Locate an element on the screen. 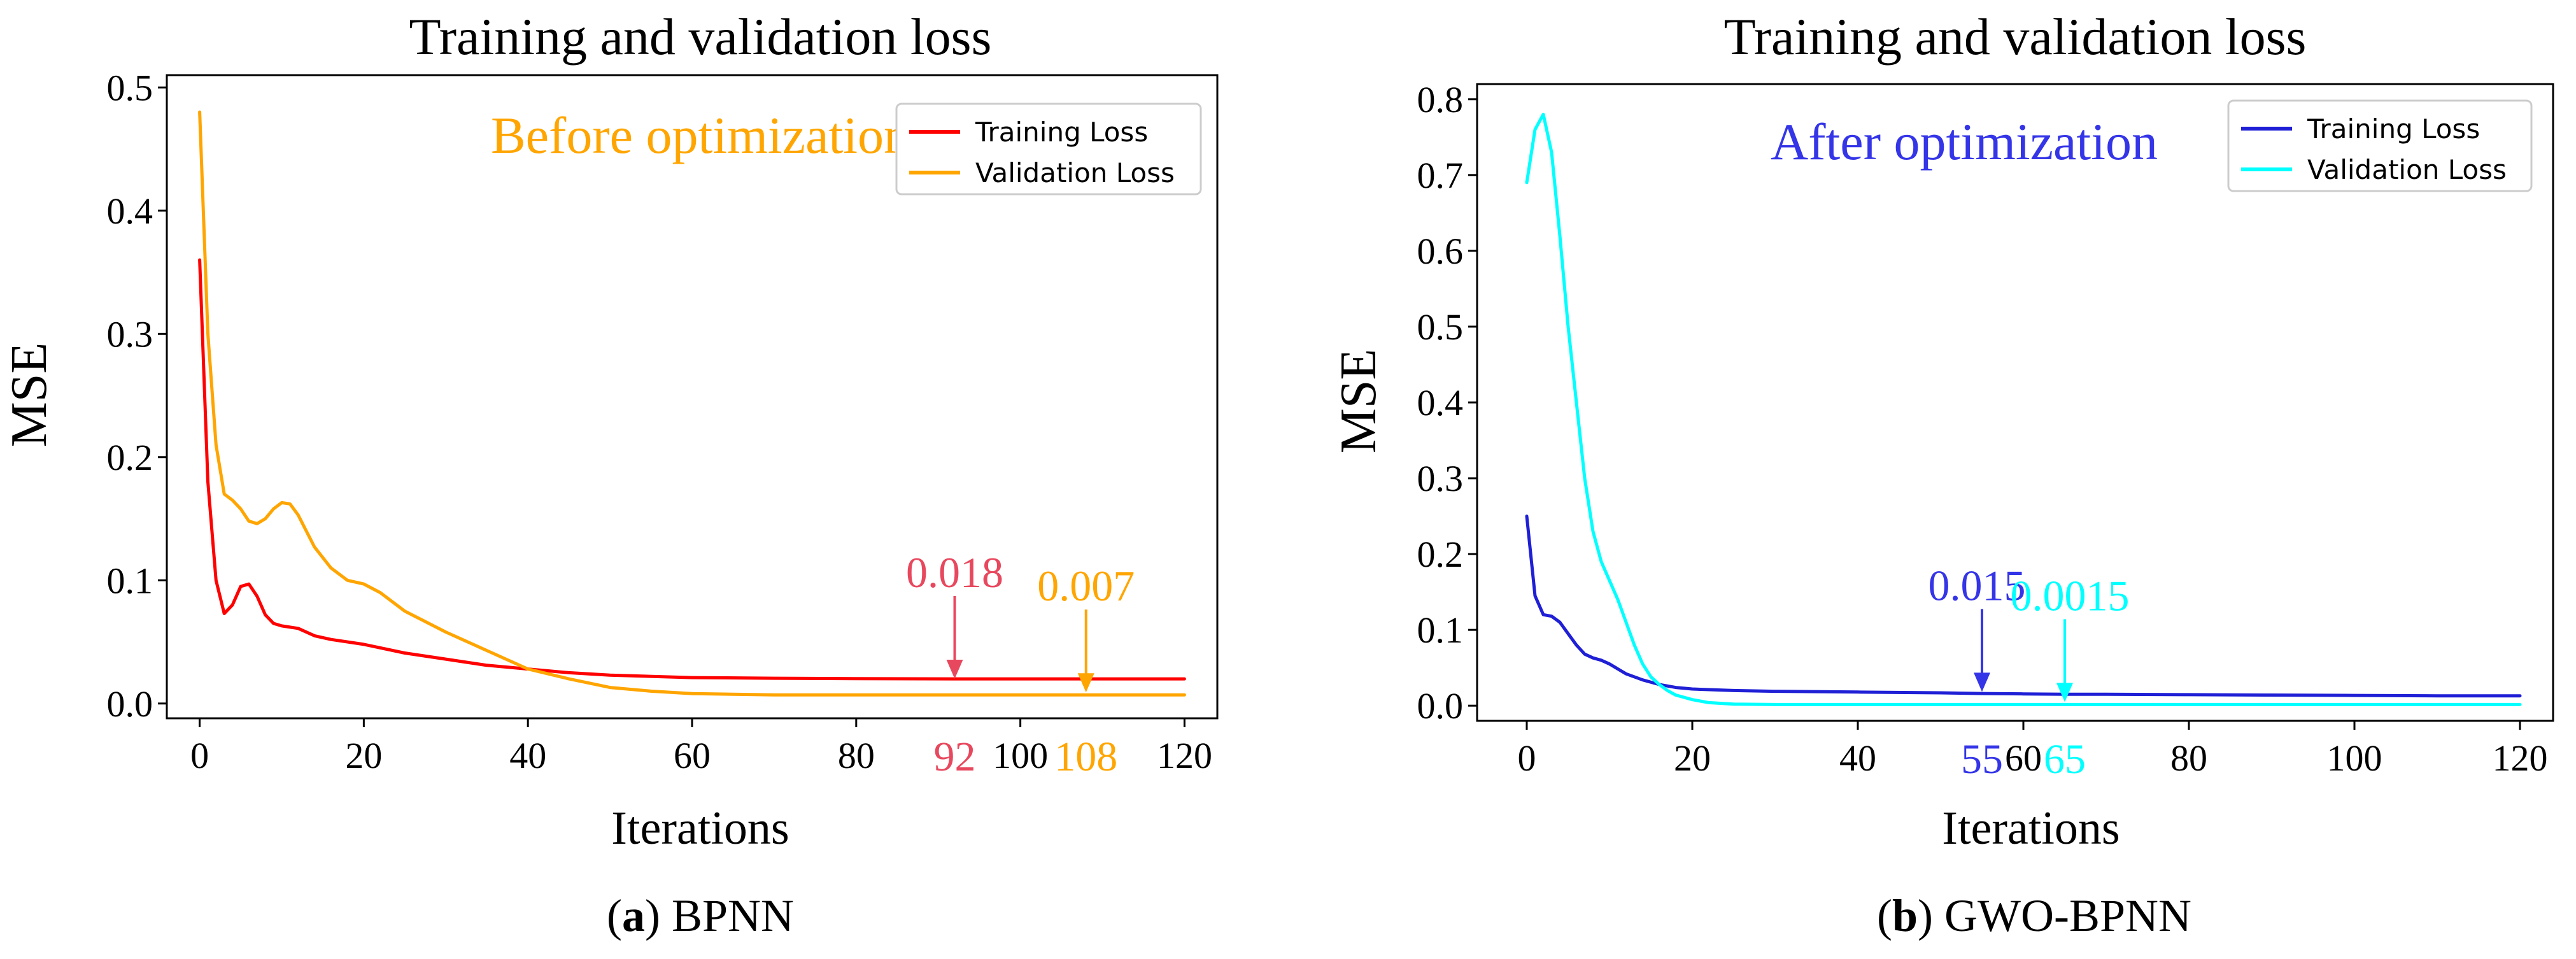 The height and width of the screenshot is (959, 2576). marker-x-label: 92 is located at coordinates (955, 757).